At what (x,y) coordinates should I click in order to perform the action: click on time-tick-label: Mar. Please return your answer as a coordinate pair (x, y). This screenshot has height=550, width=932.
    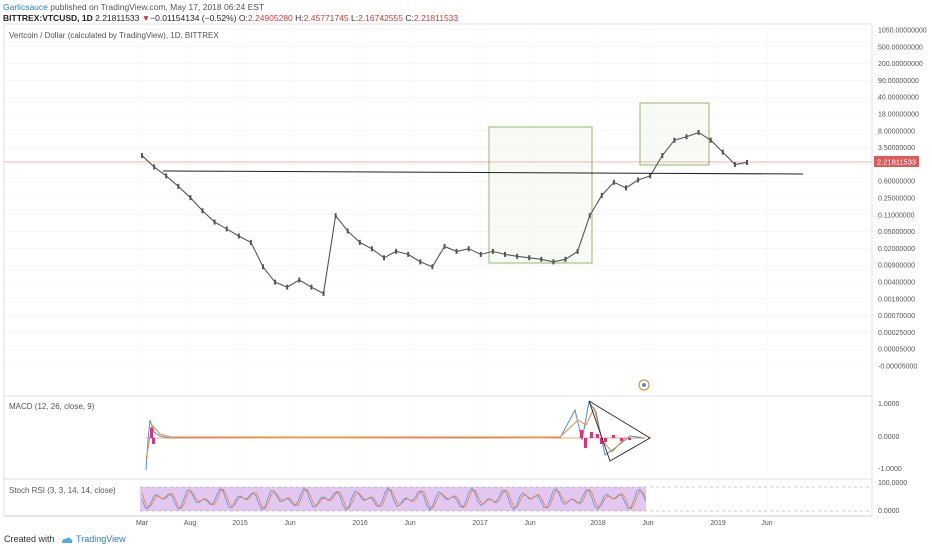
    Looking at the image, I should click on (142, 523).